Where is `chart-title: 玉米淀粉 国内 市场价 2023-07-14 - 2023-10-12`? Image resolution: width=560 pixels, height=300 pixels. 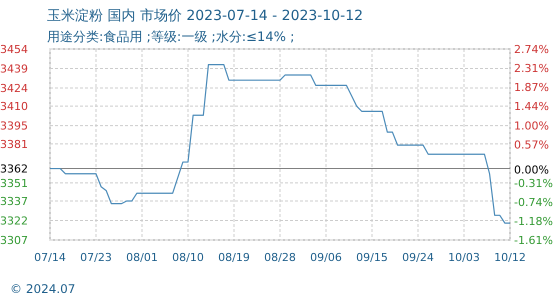
chart-title: 玉米淀粉 国内 市场价 2023-07-14 - 2023-10-12 is located at coordinates (205, 16).